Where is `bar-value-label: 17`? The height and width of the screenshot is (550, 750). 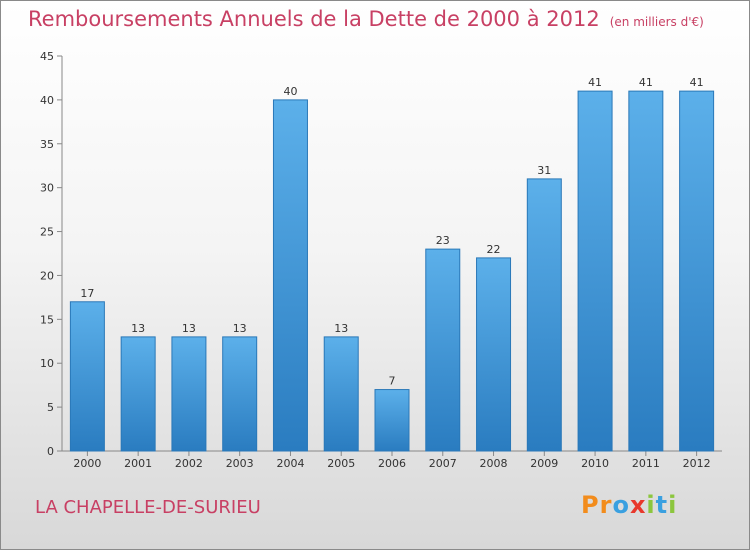 bar-value-label: 17 is located at coordinates (87, 293).